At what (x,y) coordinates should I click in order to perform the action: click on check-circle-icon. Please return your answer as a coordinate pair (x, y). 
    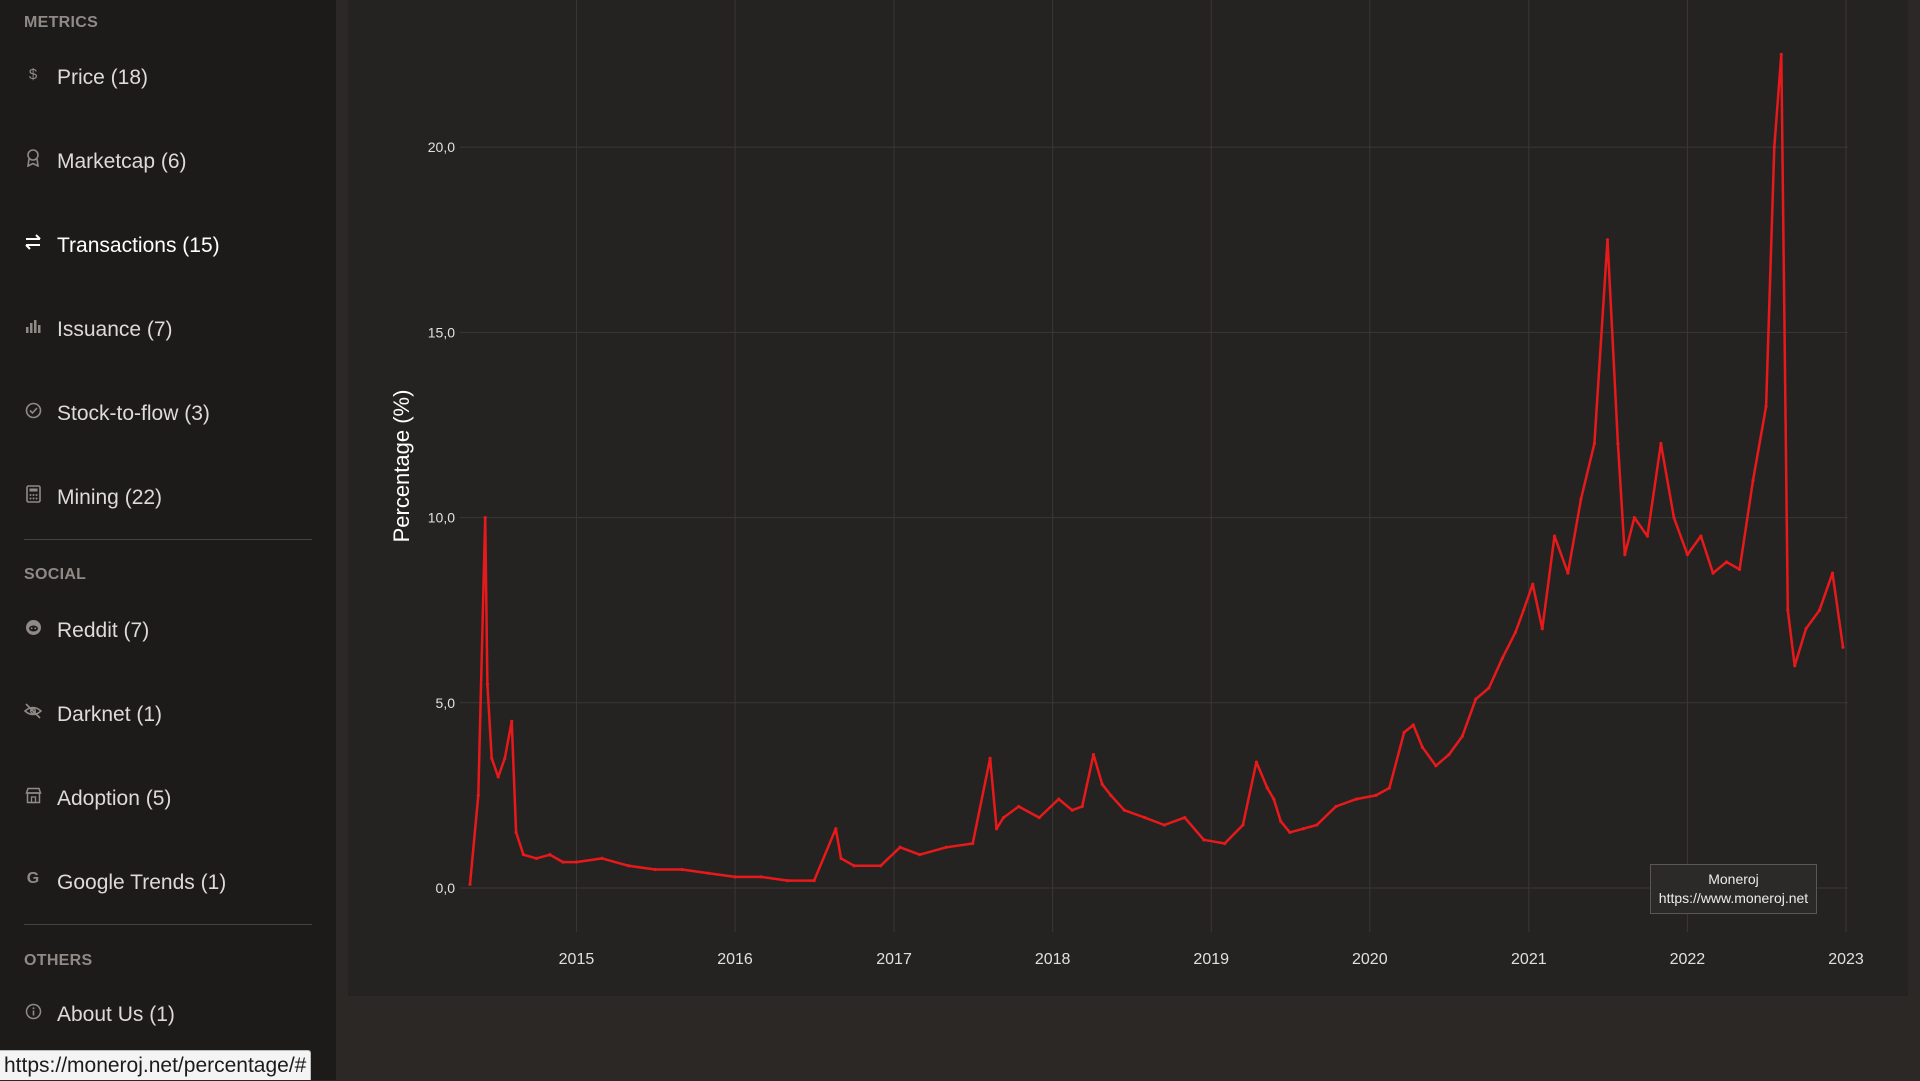
    Looking at the image, I should click on (33, 410).